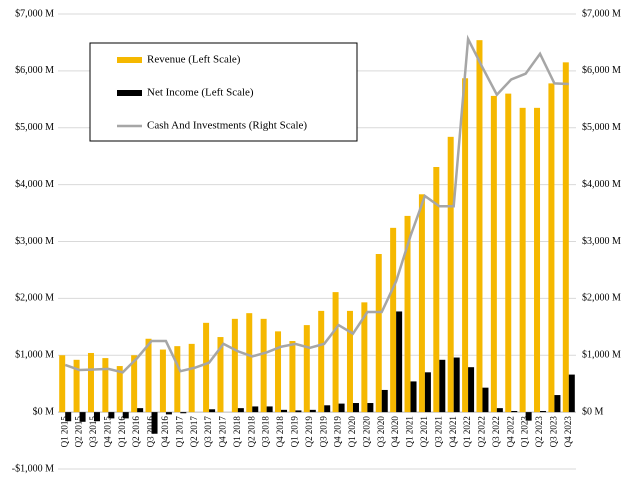  I want to click on x-tick-label: Q3 2016, so click(151, 432).